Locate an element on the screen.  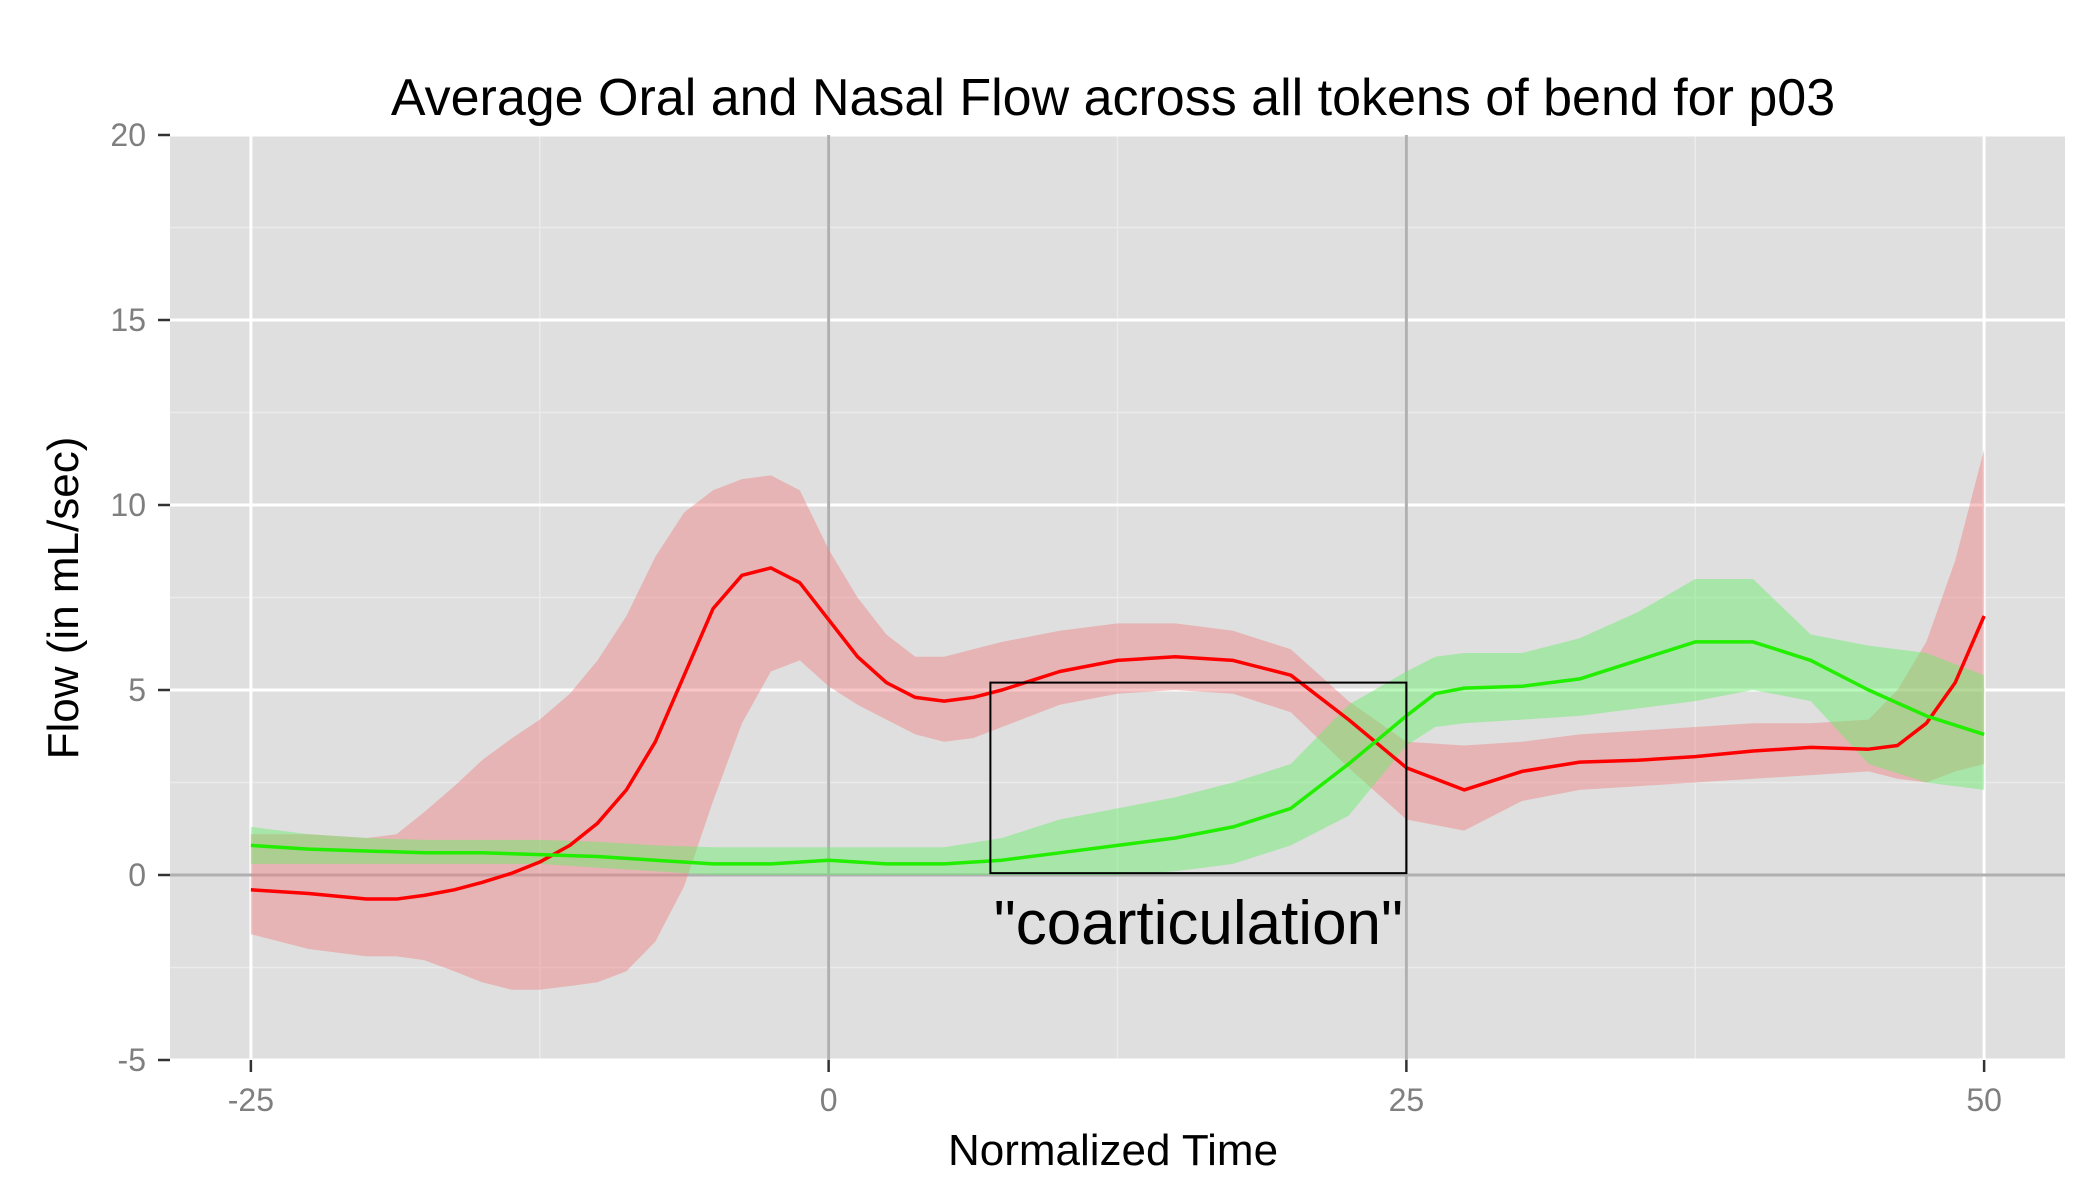
y-axis-title: Flow (in mL/sec) is located at coordinates (63, 598).